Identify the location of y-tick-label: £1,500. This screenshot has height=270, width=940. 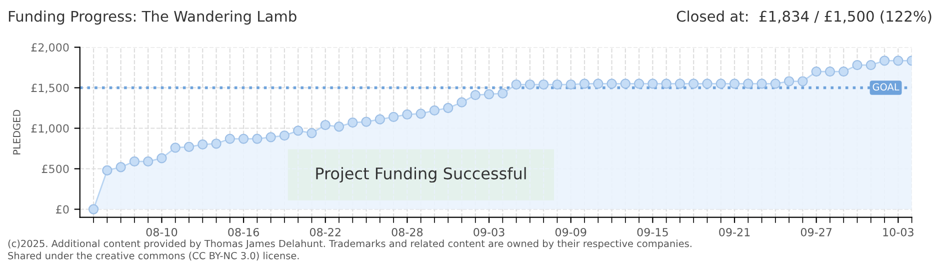
(50, 89).